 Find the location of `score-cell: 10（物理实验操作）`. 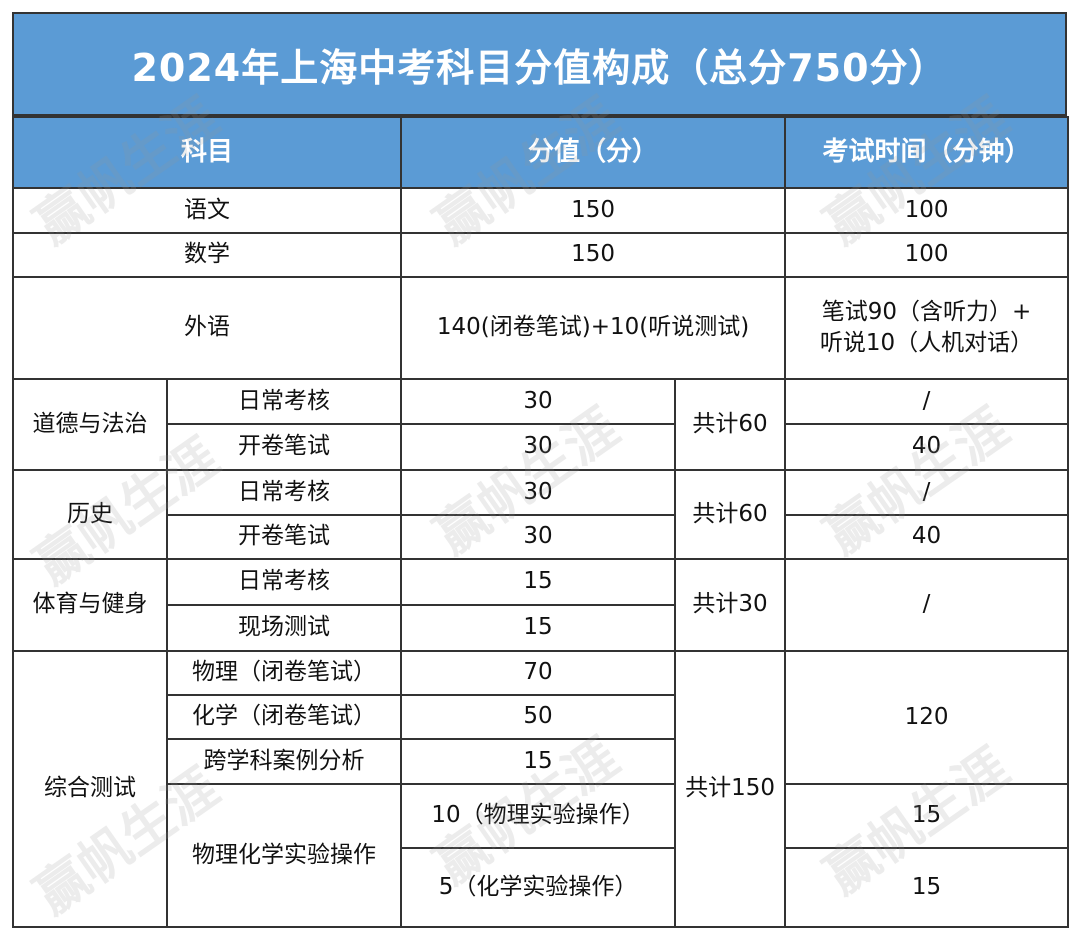

score-cell: 10（物理实验操作） is located at coordinates (538, 816).